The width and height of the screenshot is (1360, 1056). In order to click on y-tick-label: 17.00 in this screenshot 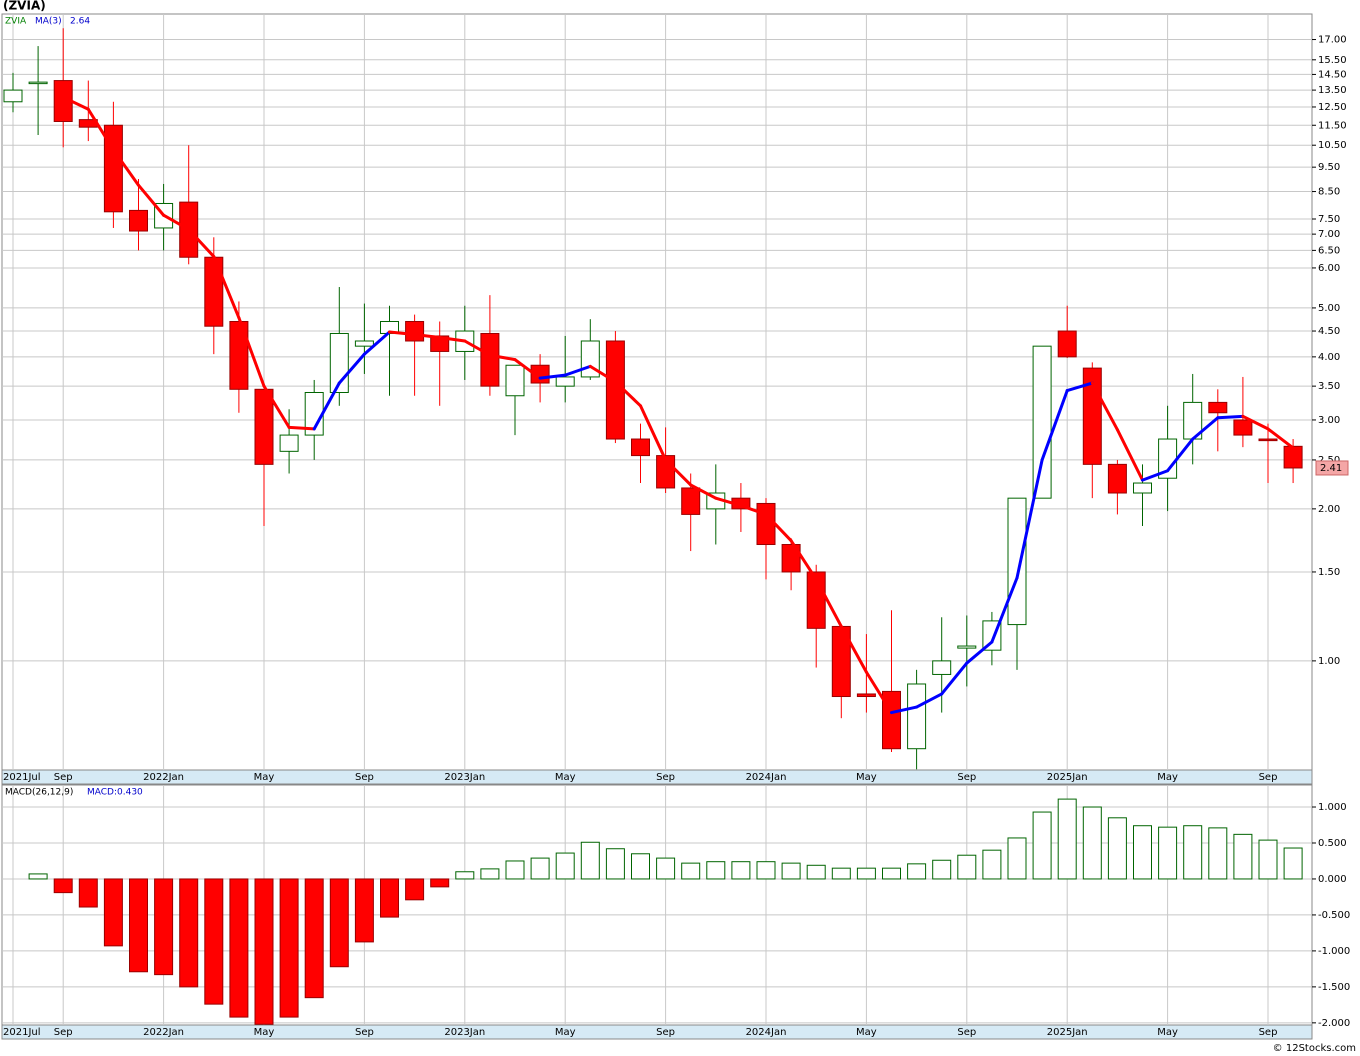, I will do `click(1332, 40)`.